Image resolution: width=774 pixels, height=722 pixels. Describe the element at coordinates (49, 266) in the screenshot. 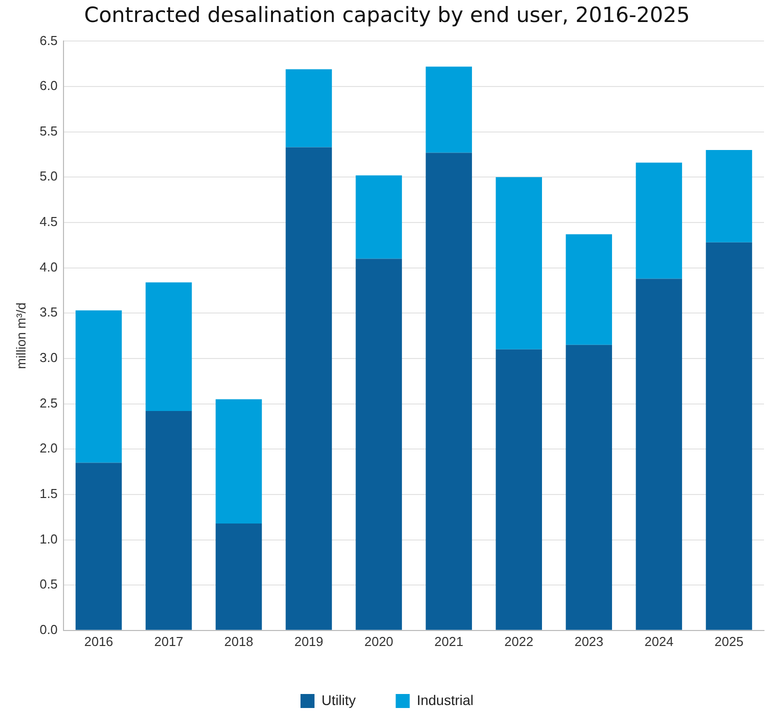

I see `y-tick-label: 4.0` at that location.